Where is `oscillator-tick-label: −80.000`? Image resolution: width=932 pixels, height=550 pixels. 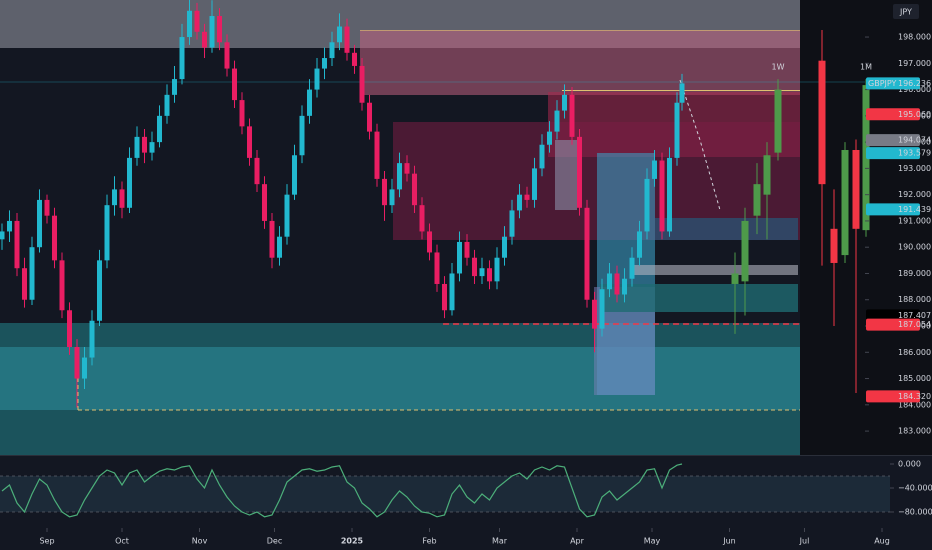
oscillator-tick-label: −80.000 is located at coordinates (915, 511).